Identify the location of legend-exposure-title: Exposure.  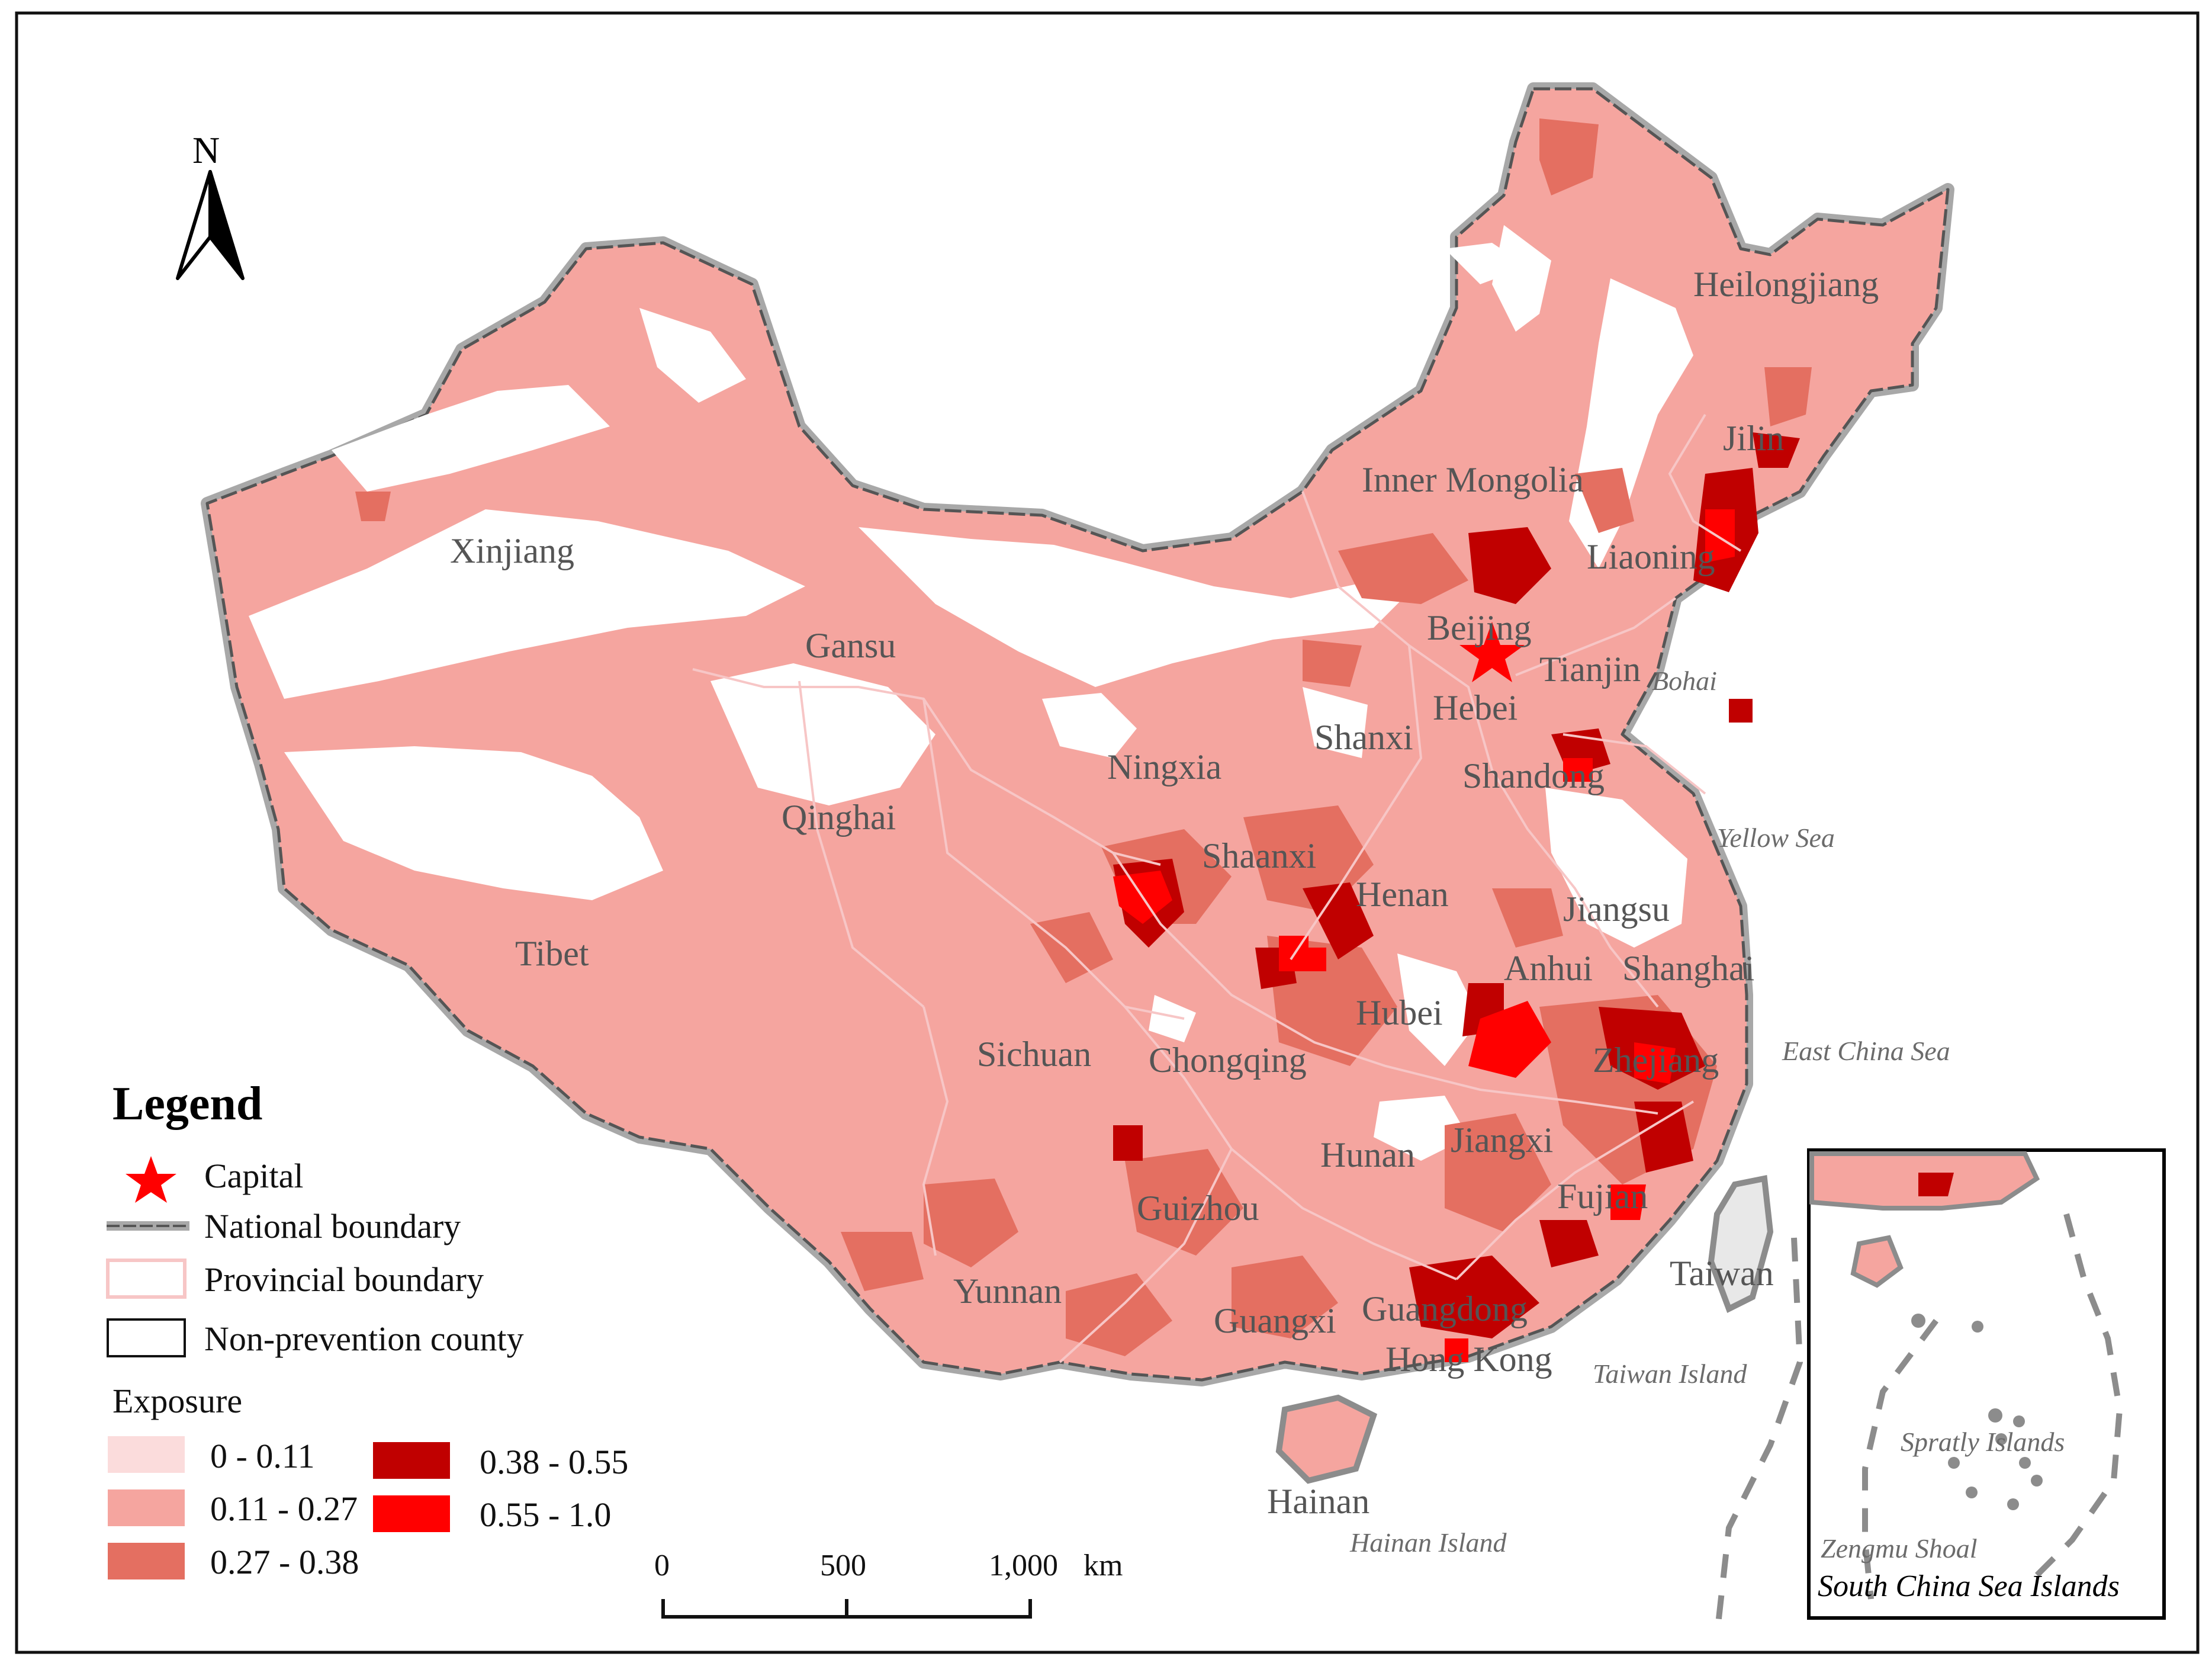
(177, 1401).